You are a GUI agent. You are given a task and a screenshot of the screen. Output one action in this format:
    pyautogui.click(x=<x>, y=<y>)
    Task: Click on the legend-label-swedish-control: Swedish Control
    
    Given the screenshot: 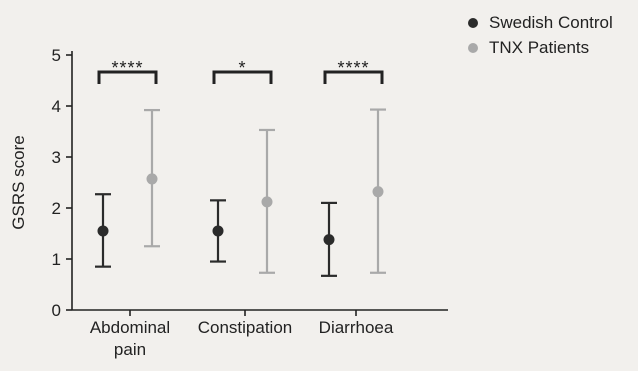 What is the action you would take?
    pyautogui.click(x=551, y=22)
    